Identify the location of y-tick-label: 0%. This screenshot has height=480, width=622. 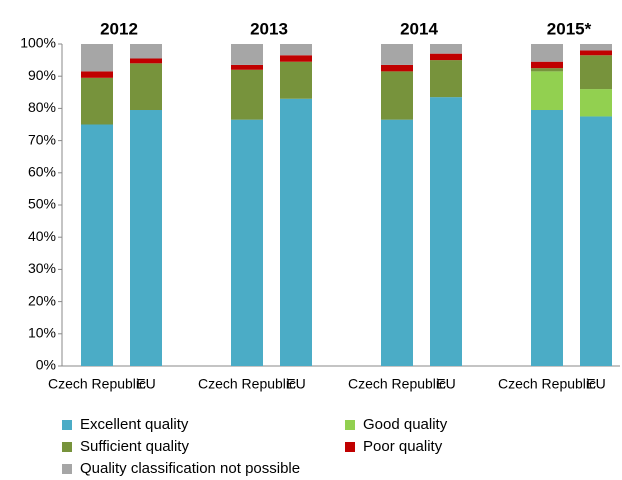
(46, 365).